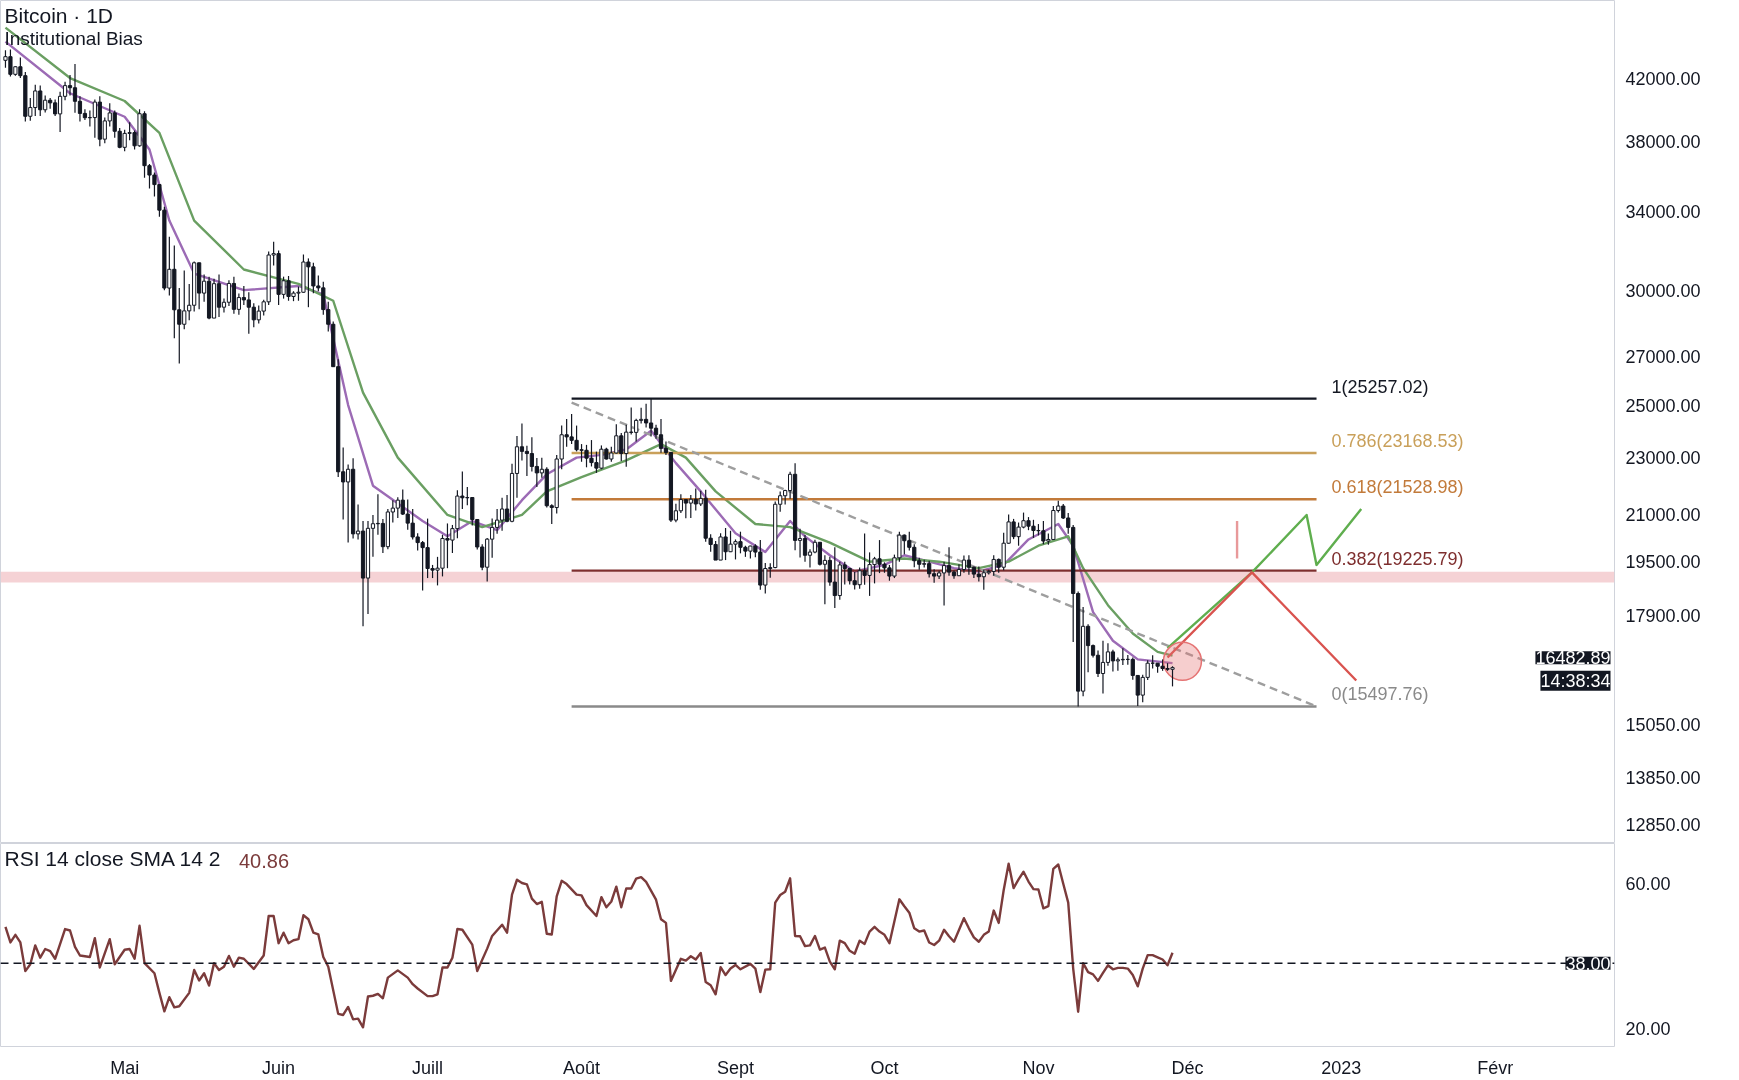 This screenshot has height=1080, width=1739. I want to click on x-tick-label: Oct, so click(884, 1067).